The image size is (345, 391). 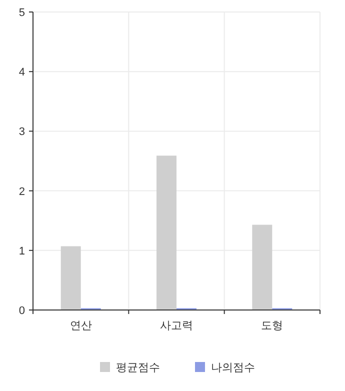 I want to click on y-tick-label: 4, so click(x=21, y=72).